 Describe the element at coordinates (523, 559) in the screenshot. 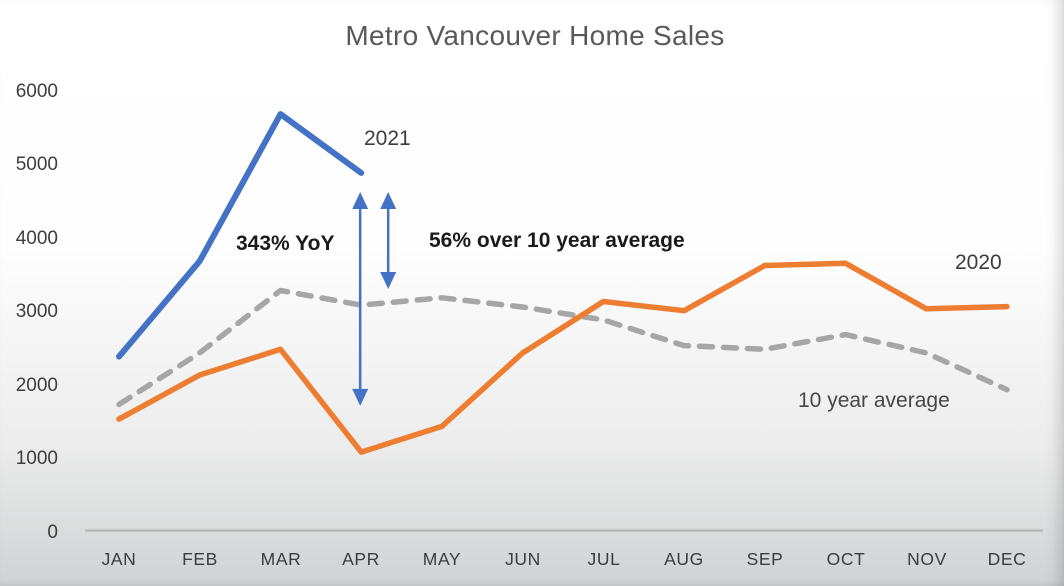

I see `x-tick-label: JUN` at that location.